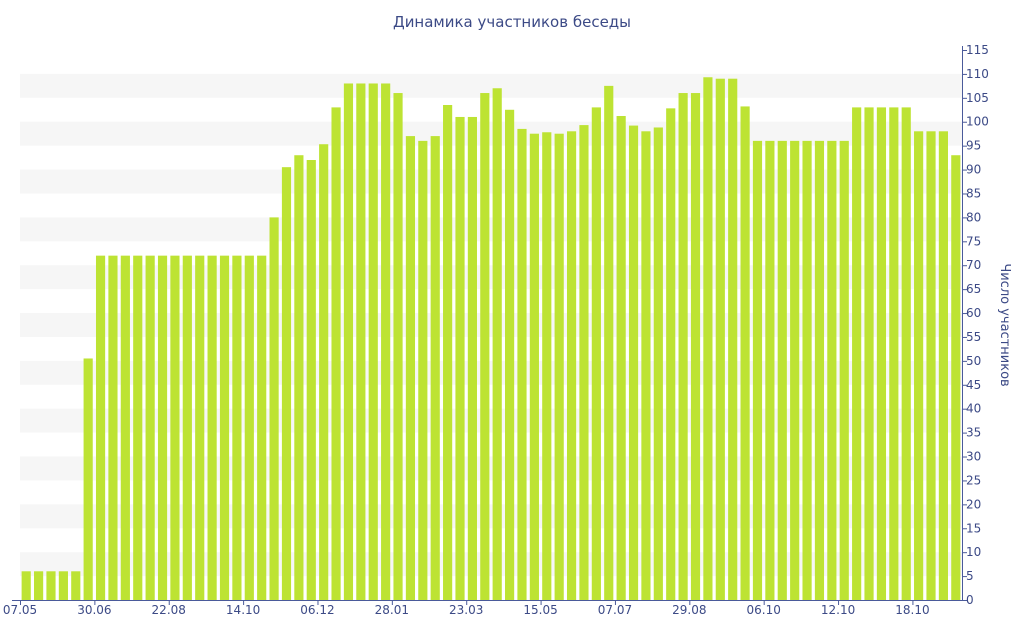 This screenshot has height=640, width=1024. I want to click on x-tick-label: 15.05, so click(540, 610).